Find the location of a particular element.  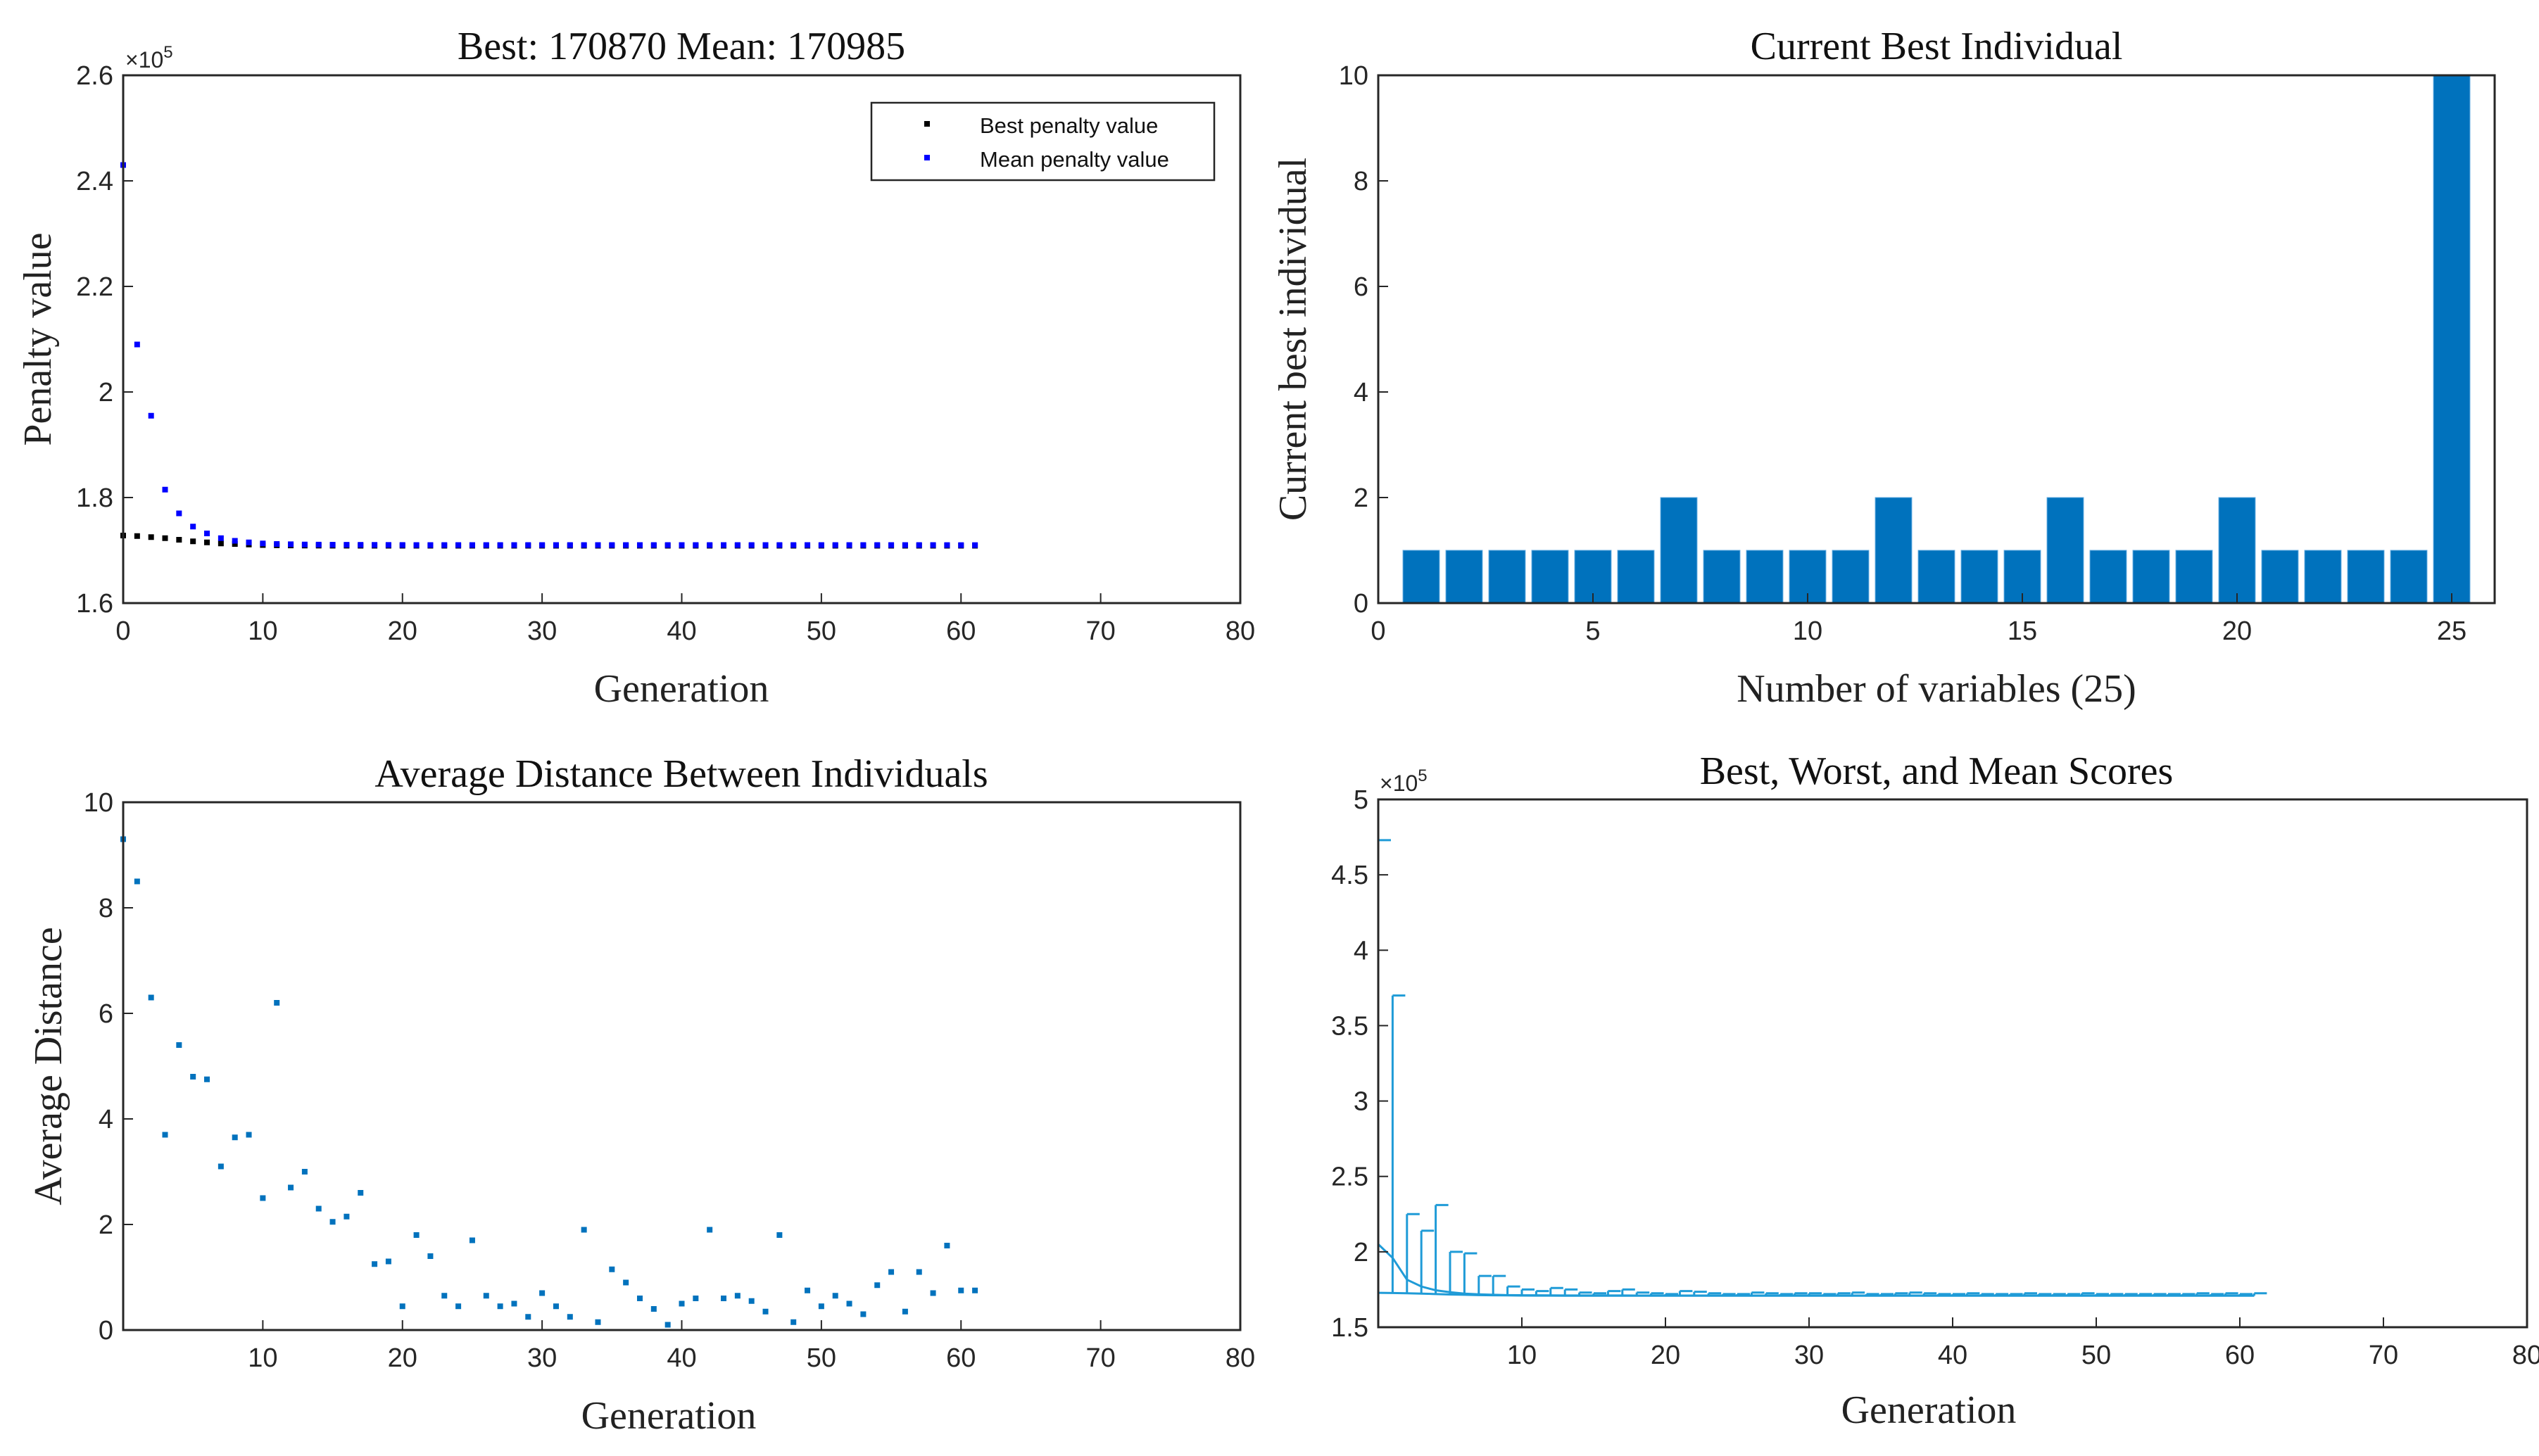

scores-plot is located at coordinates (1822, 1068).